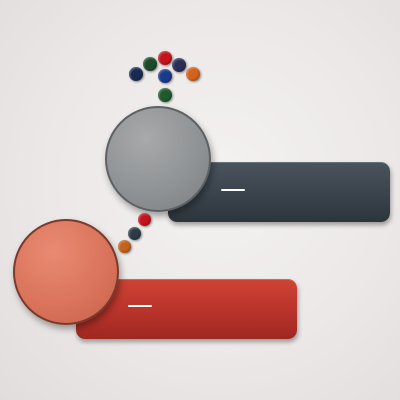 This screenshot has height=400, width=400. Describe the element at coordinates (66, 272) in the screenshot. I see `orange-circle` at that location.